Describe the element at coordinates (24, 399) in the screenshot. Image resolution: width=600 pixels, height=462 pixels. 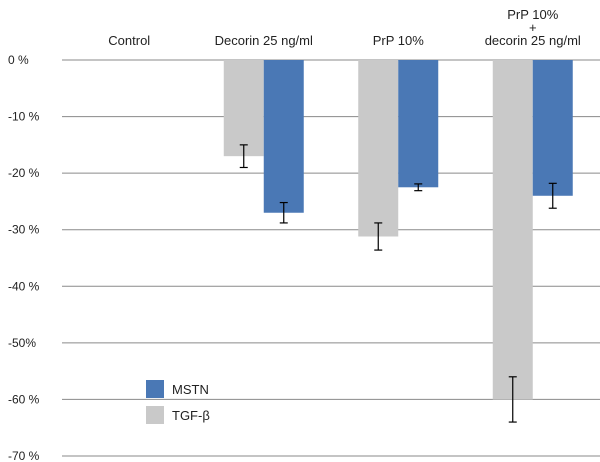
I see `y-tick-label: -60 %` at that location.